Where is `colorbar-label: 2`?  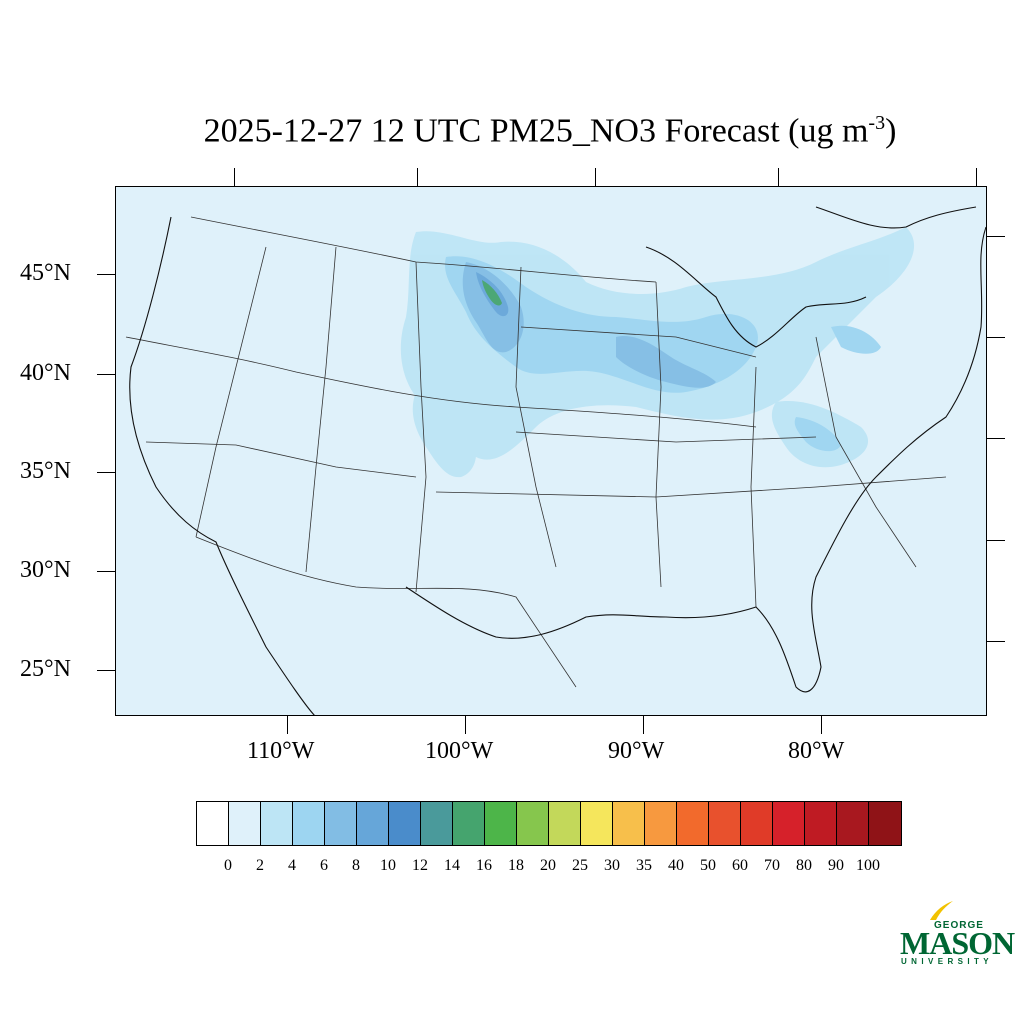 colorbar-label: 2 is located at coordinates (260, 865).